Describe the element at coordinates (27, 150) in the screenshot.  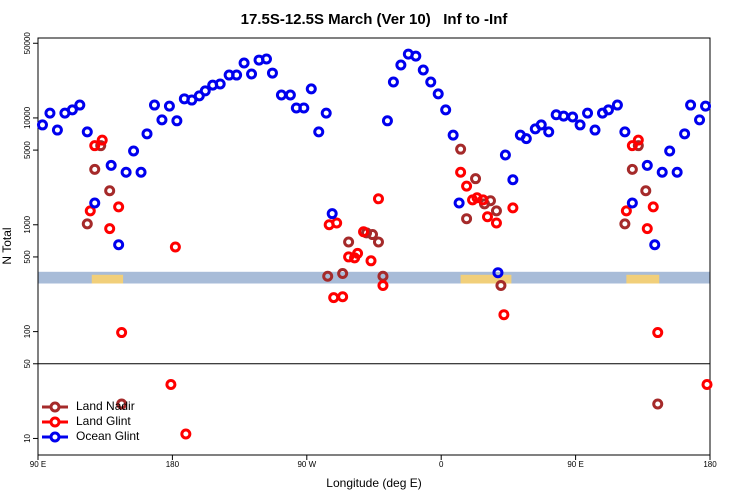
I see `y-tick-label: 5000` at that location.